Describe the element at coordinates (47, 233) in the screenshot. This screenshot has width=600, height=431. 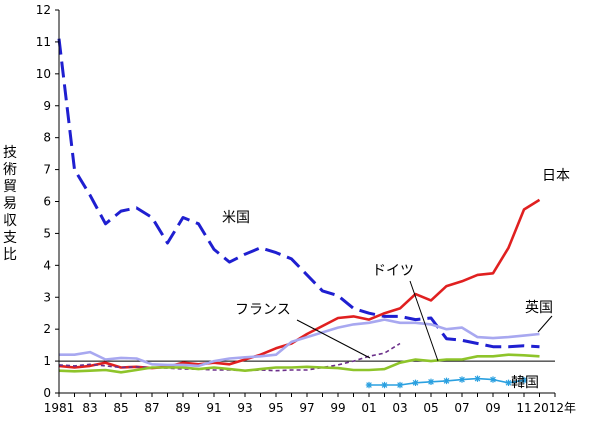
I see `y-tick-label: 5` at that location.